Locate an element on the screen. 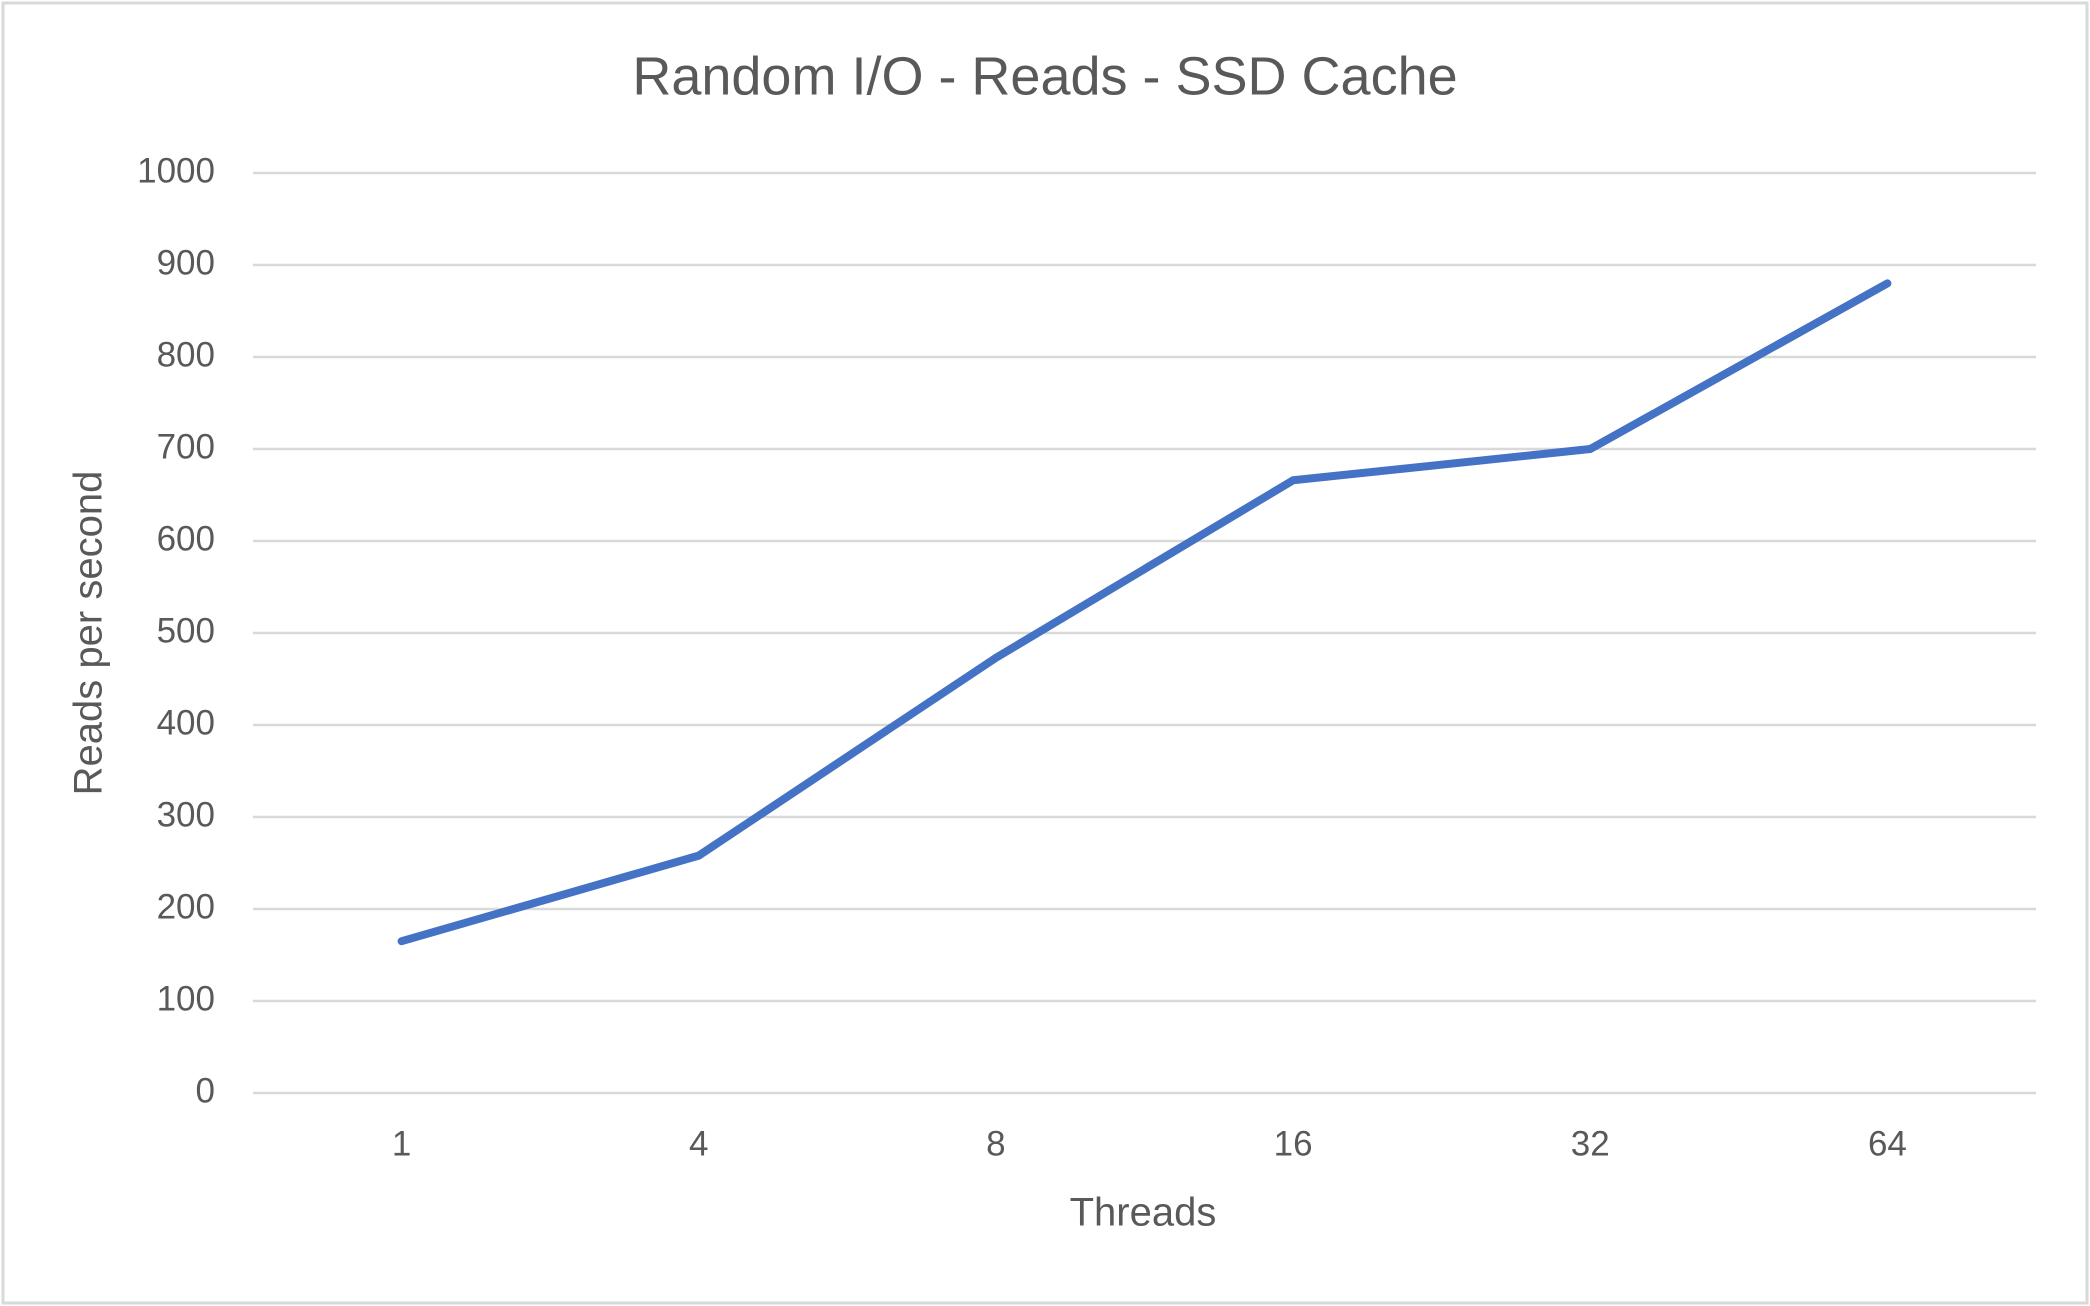  y-tick-label: 700 is located at coordinates (186, 446).